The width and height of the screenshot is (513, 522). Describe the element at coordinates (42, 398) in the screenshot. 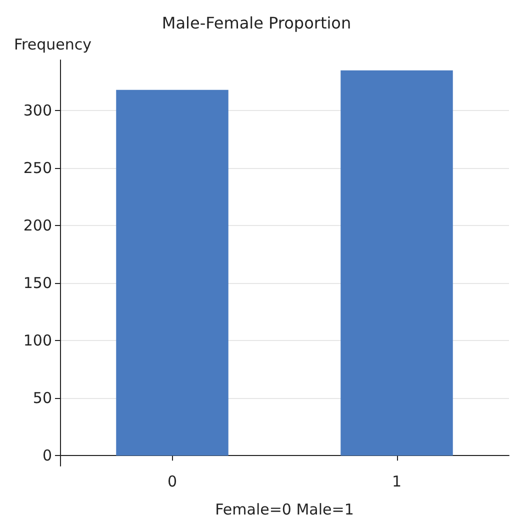

I see `y-tick-label: 50` at that location.